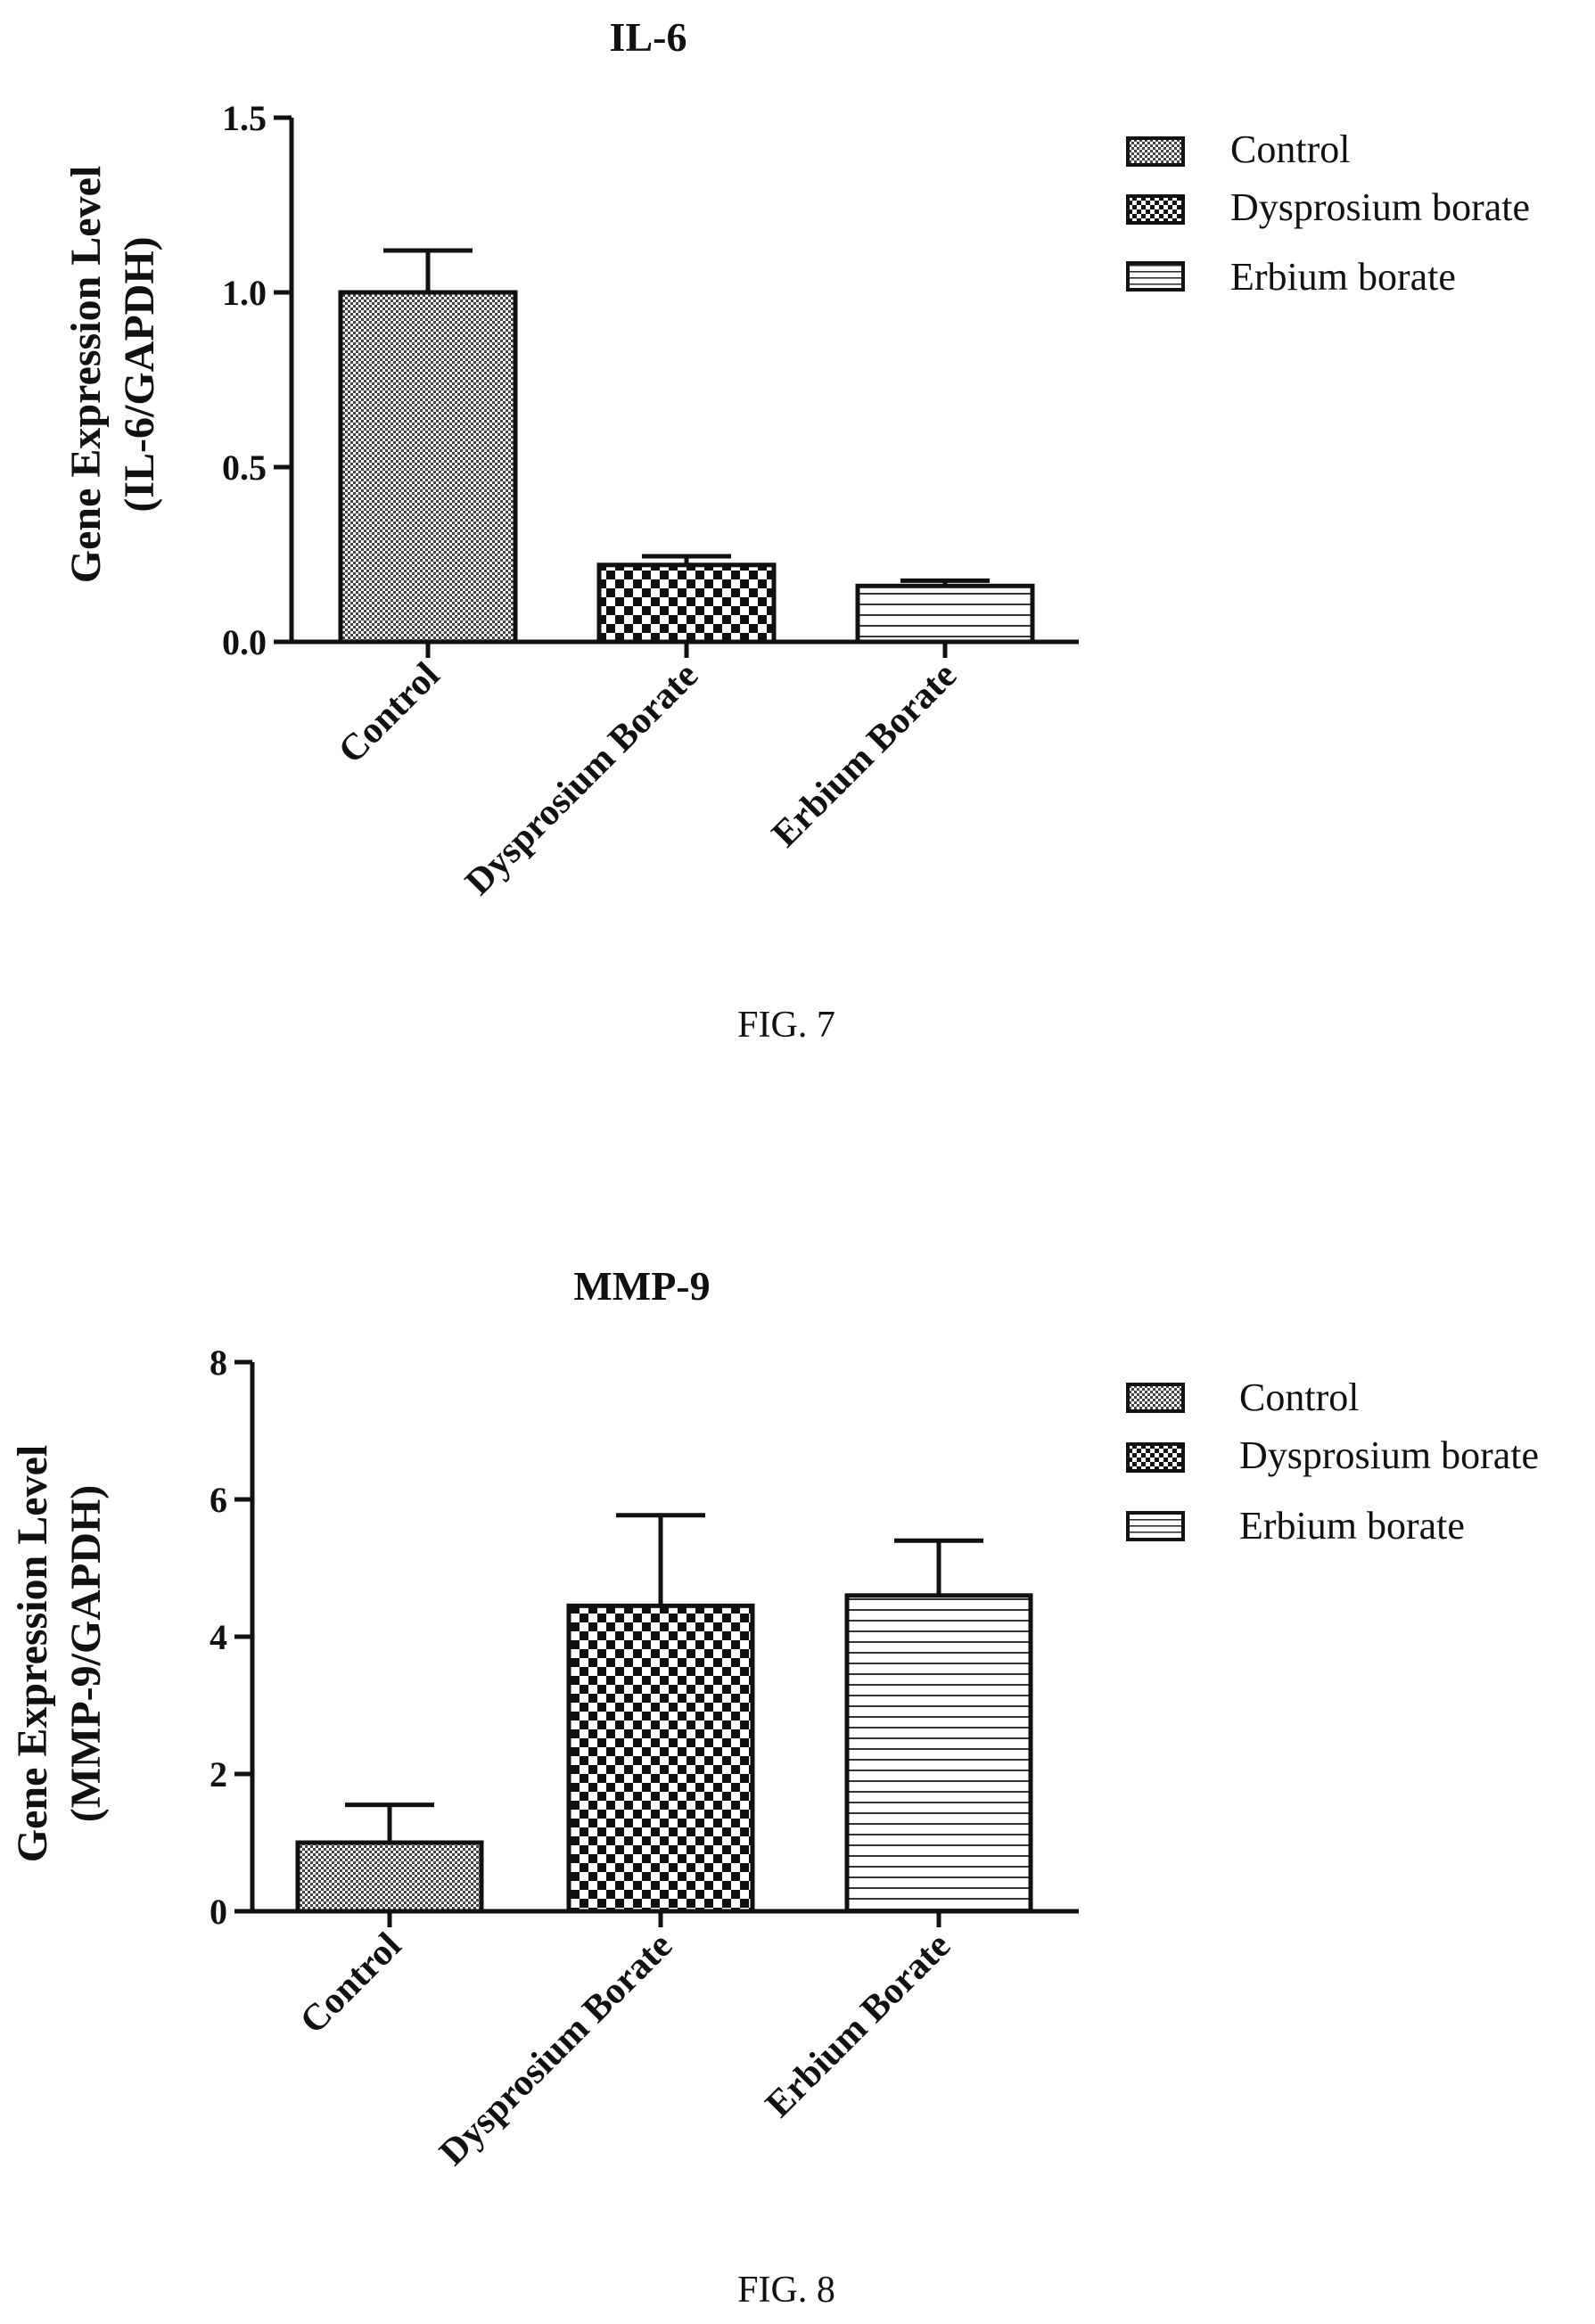 This screenshot has height=2324, width=1595. What do you see at coordinates (231, 1637) in the screenshot?
I see `y-axis-ticks: 0 2 4 6 8` at bounding box center [231, 1637].